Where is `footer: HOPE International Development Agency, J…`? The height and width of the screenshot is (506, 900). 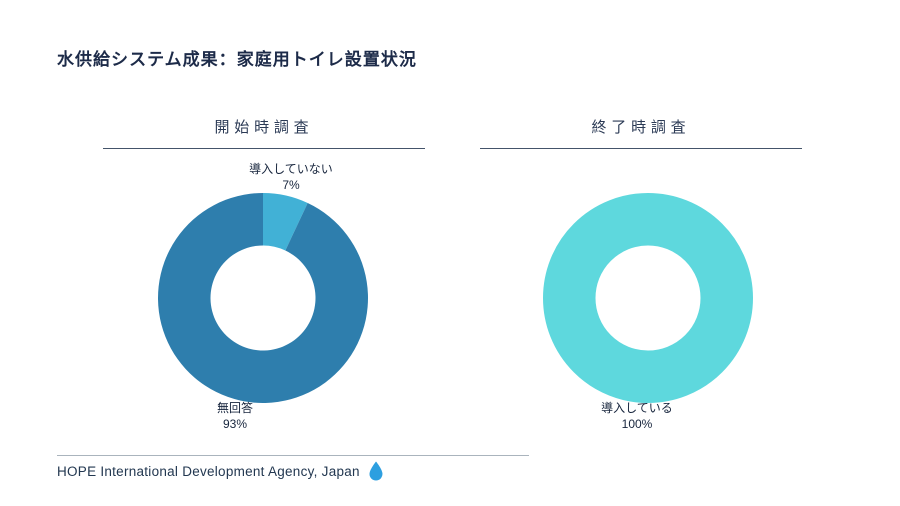
footer: HOPE International Development Agency, J… is located at coordinates (220, 471).